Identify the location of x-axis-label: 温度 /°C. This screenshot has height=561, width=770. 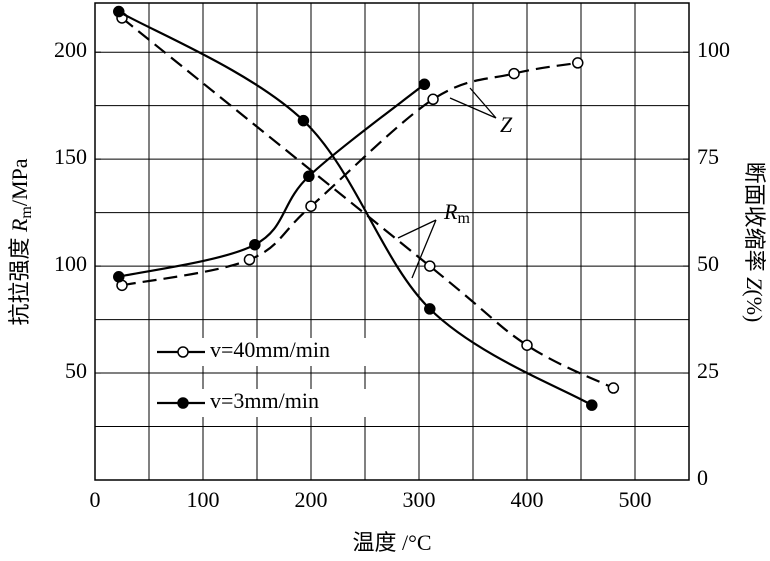
(391, 542).